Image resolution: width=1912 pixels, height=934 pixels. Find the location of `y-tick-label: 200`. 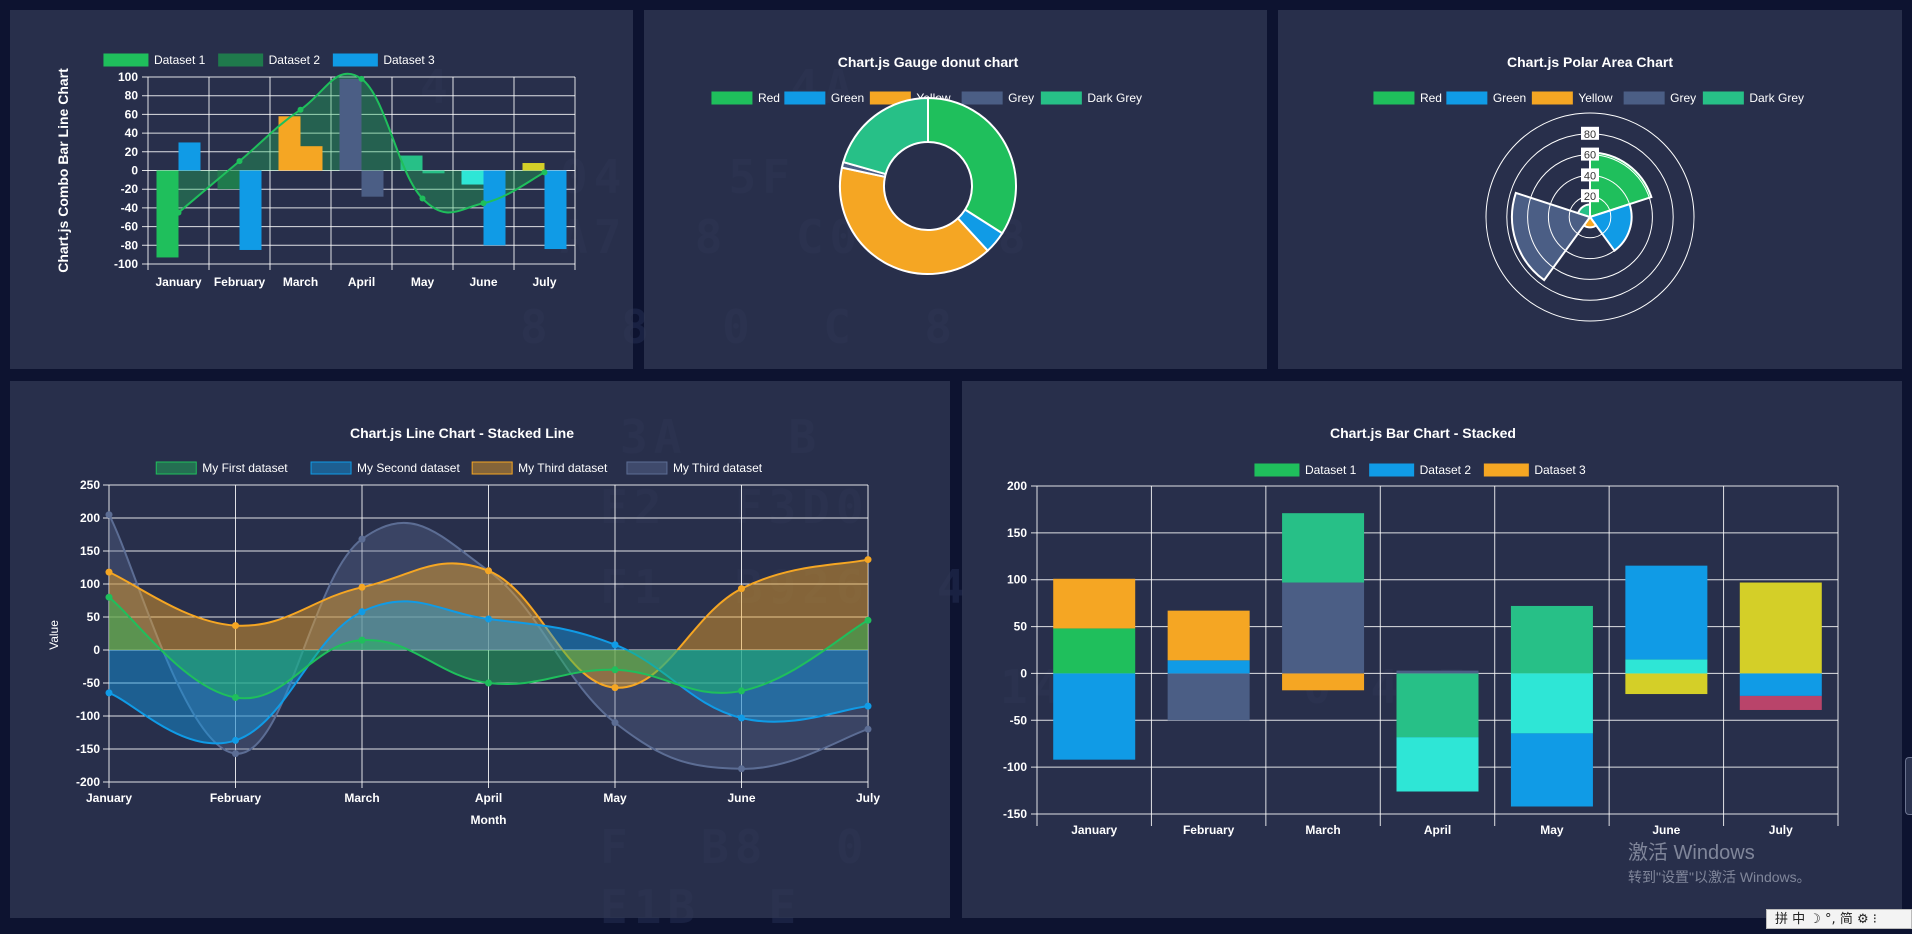

y-tick-label: 200 is located at coordinates (1017, 486).